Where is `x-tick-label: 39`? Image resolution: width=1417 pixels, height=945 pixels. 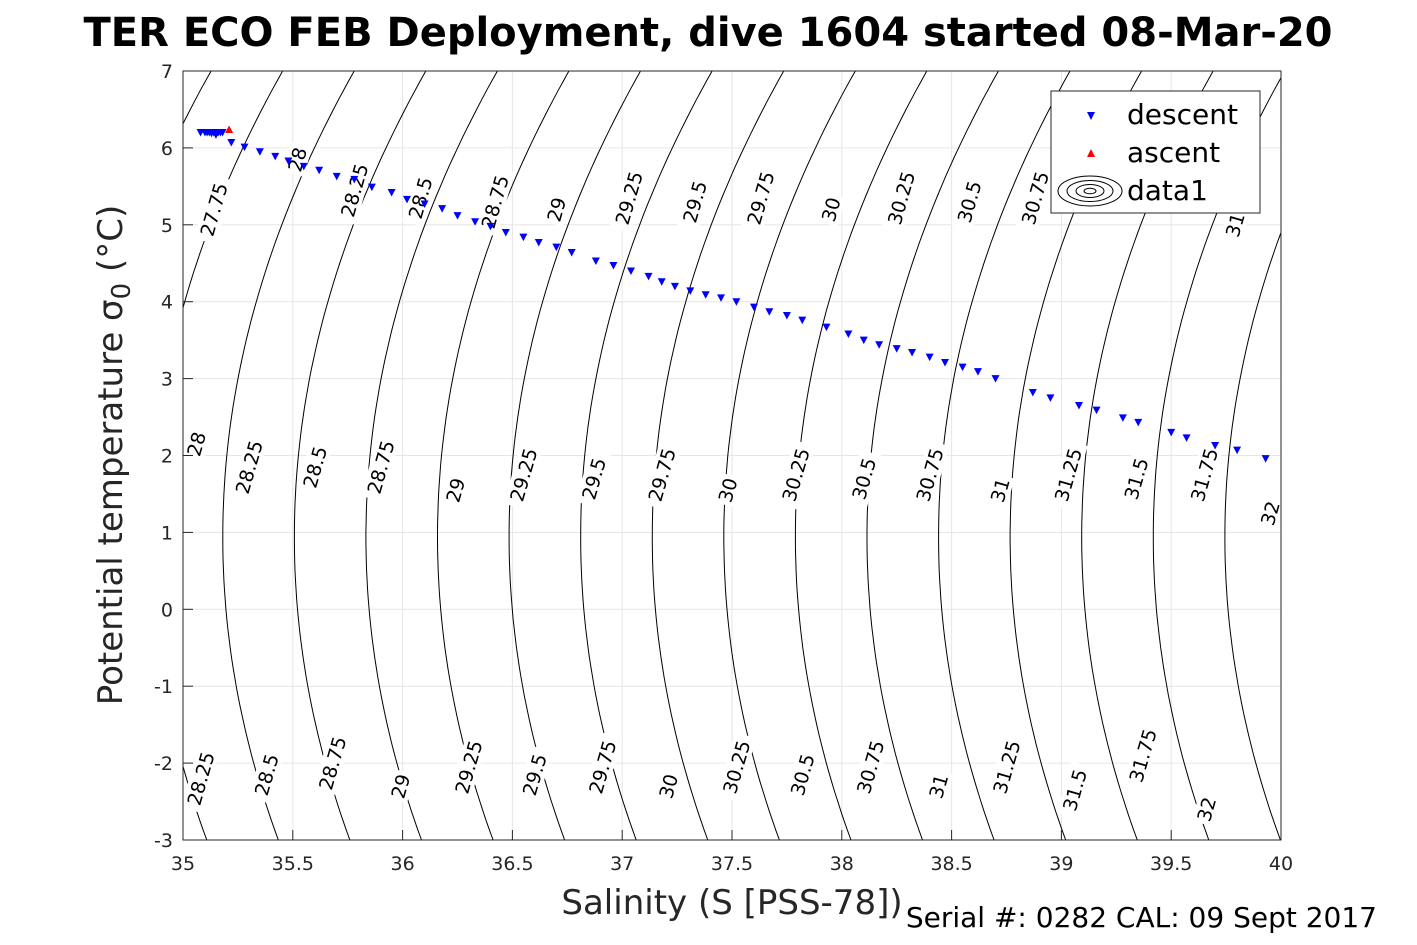 x-tick-label: 39 is located at coordinates (1061, 864).